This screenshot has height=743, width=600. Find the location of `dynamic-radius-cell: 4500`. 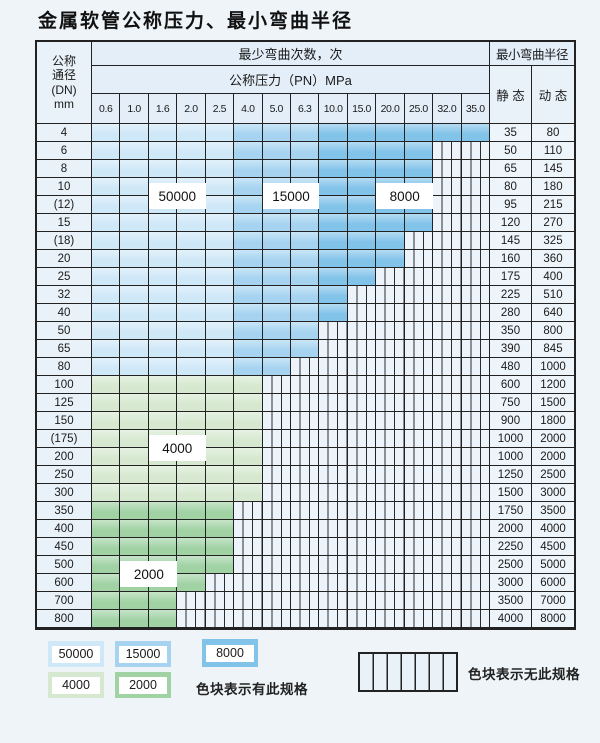

dynamic-radius-cell: 4500 is located at coordinates (553, 547).